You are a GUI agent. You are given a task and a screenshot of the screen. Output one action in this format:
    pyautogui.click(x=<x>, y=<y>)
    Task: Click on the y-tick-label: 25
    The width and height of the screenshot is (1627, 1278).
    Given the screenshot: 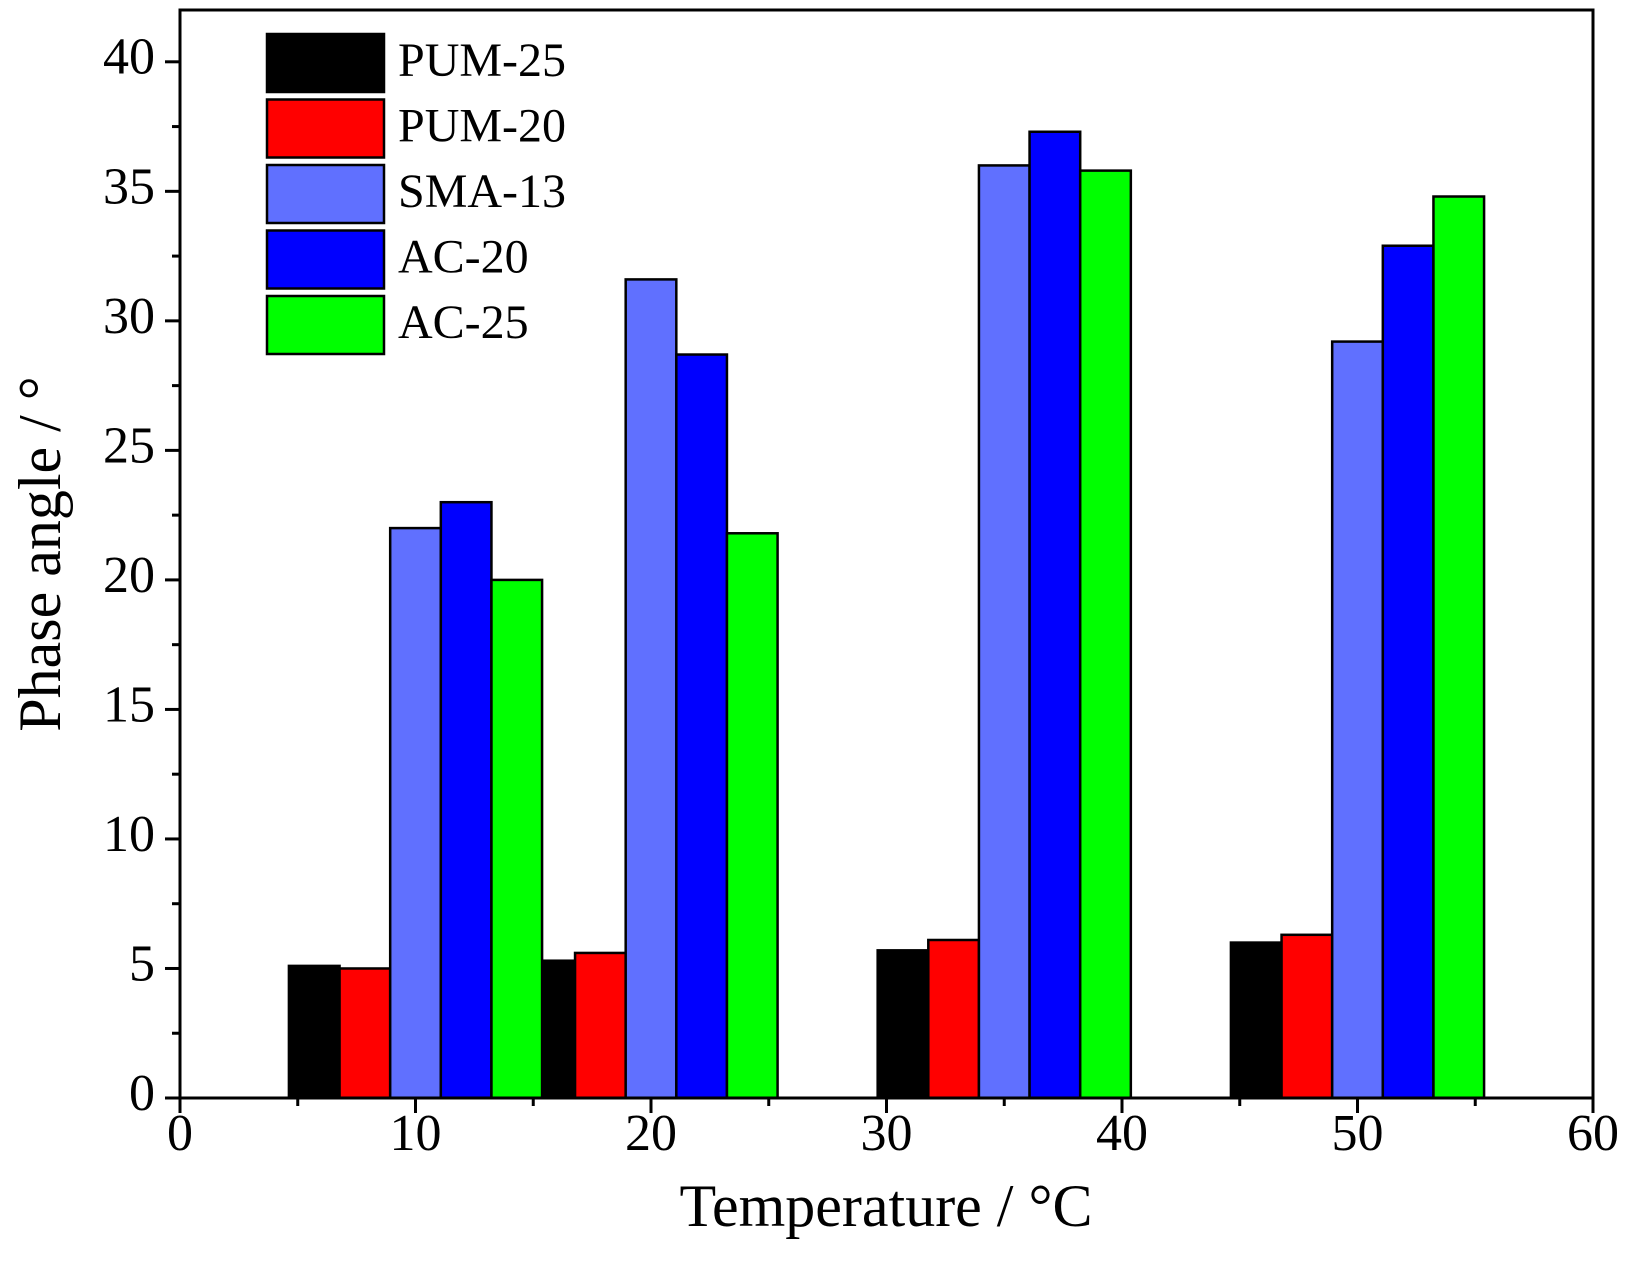 What is the action you would take?
    pyautogui.click(x=129, y=445)
    